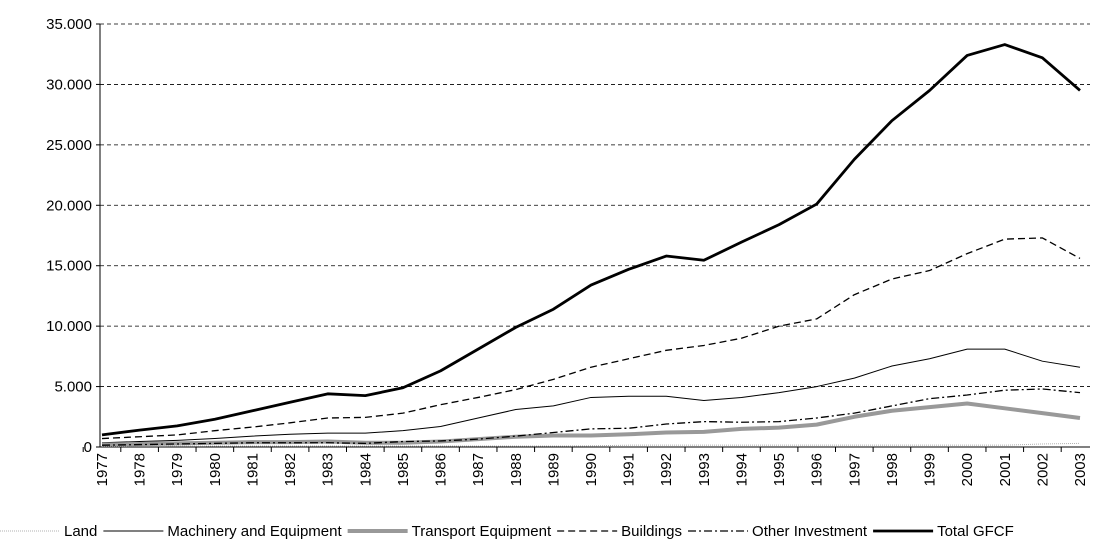 This screenshot has width=1102, height=540. Describe the element at coordinates (741, 469) in the screenshot. I see `x-tick-label: 1994` at that location.